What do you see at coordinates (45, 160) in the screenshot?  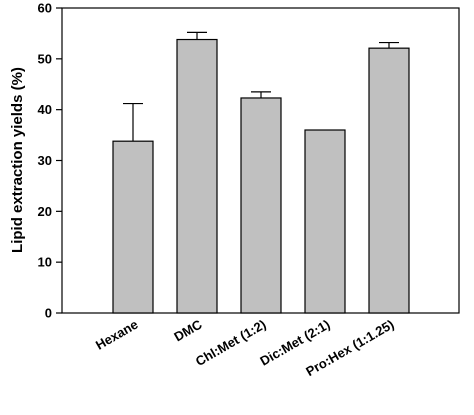 I see `y-tick-label: 30` at bounding box center [45, 160].